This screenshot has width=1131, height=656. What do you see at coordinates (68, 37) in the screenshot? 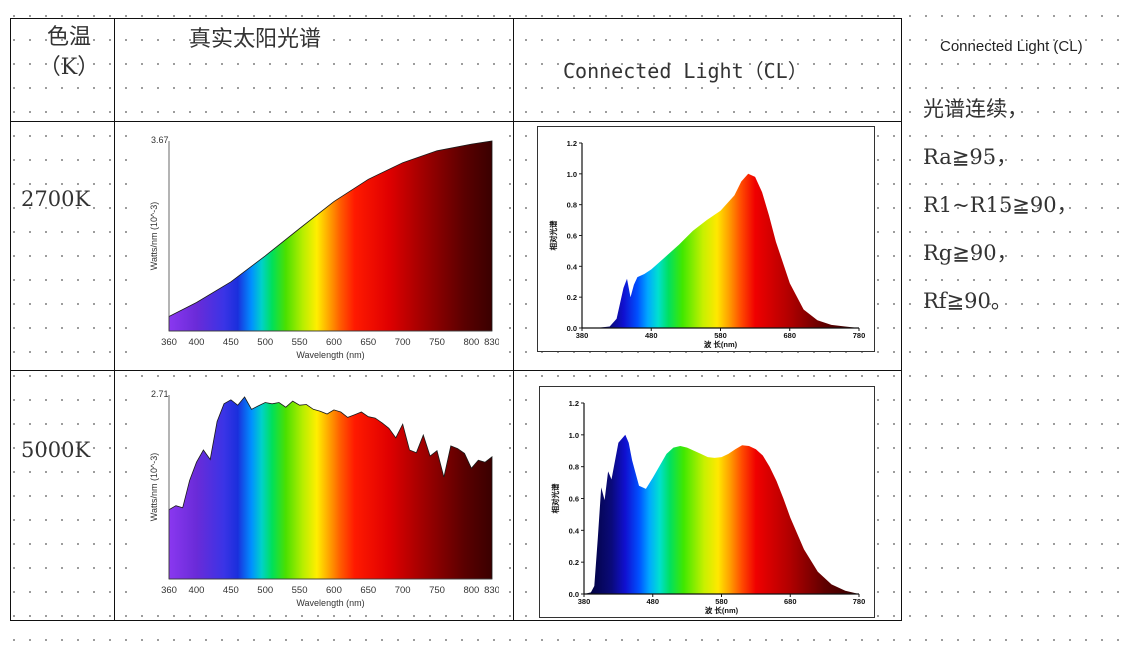
I see `color-temperature-header-label: 色温` at bounding box center [68, 37].